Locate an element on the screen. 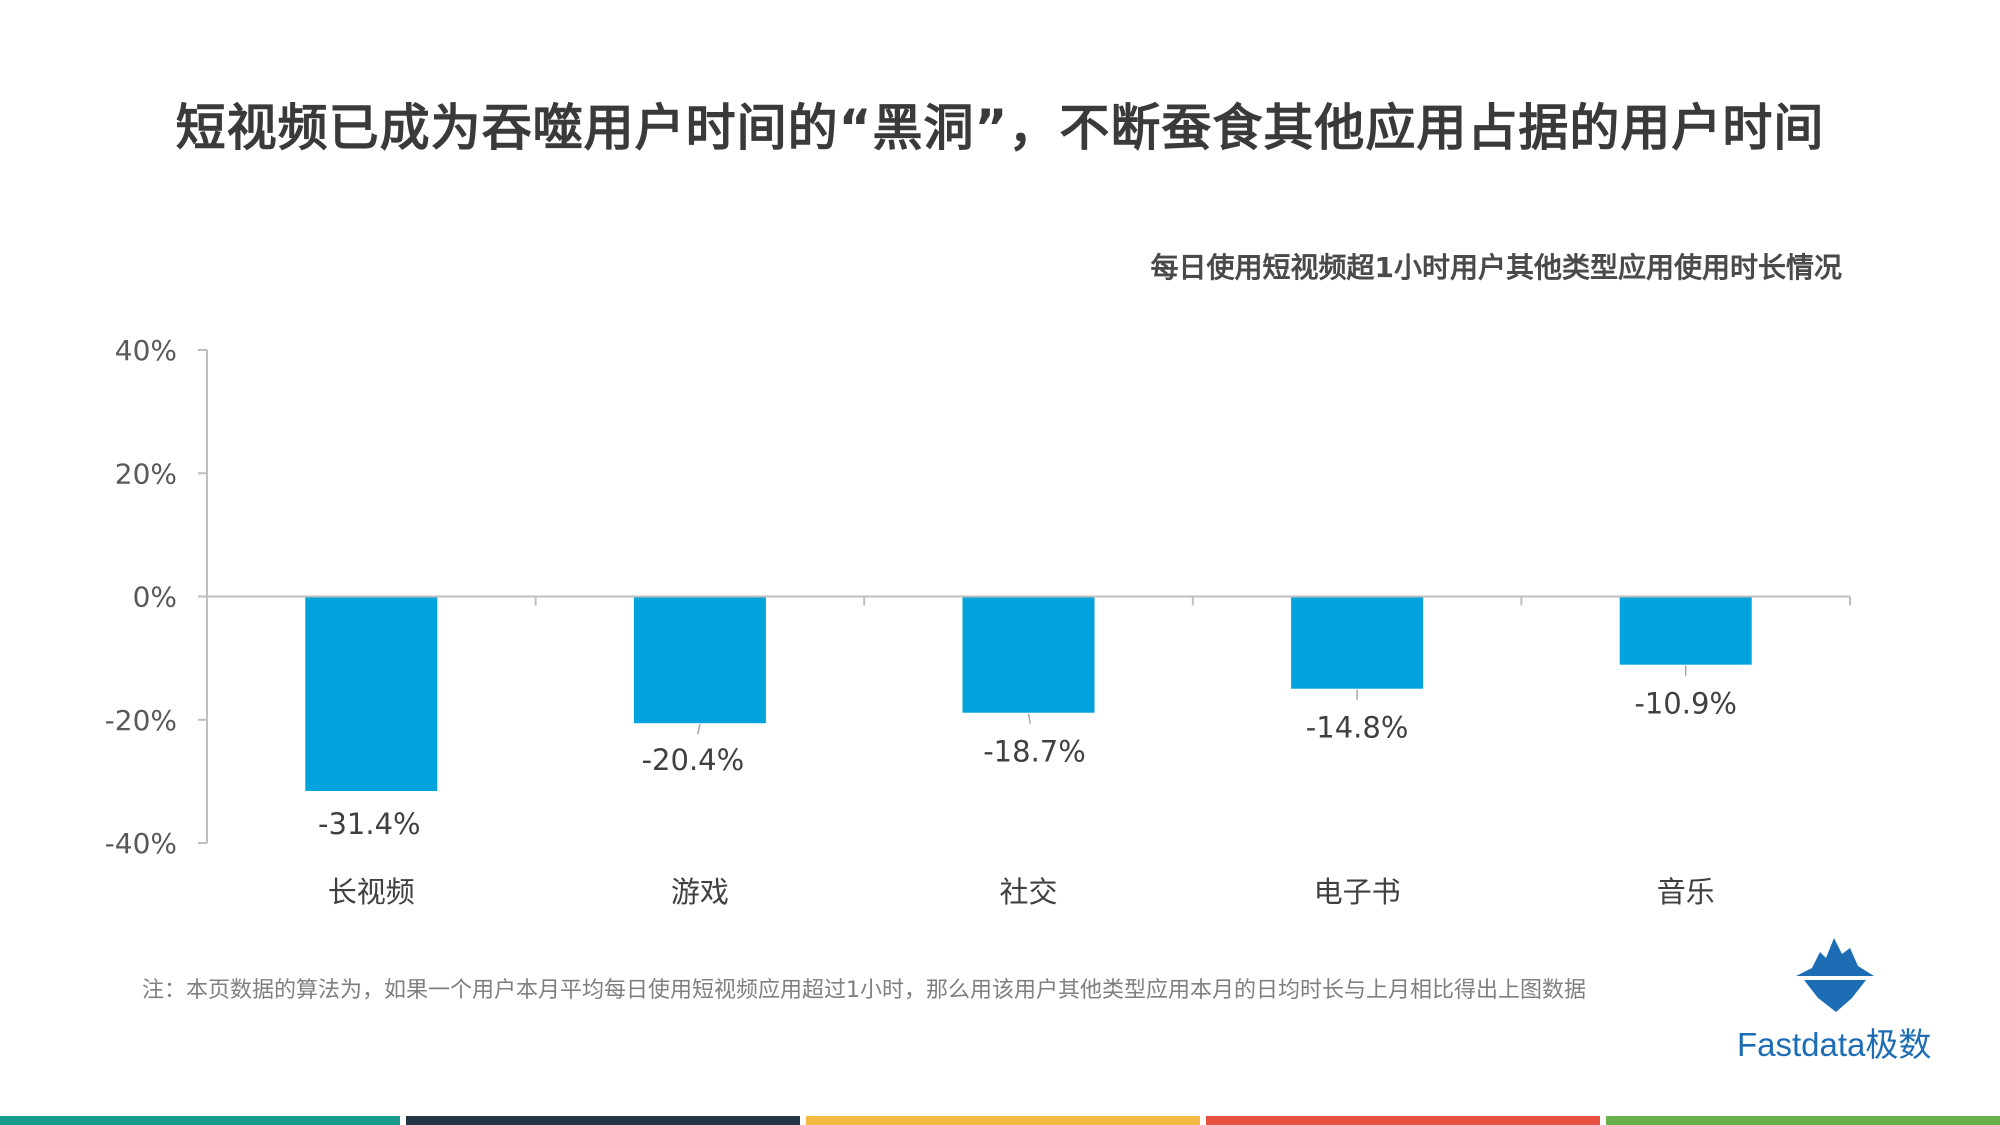  bottom-color-stripes is located at coordinates (1000, 1120).